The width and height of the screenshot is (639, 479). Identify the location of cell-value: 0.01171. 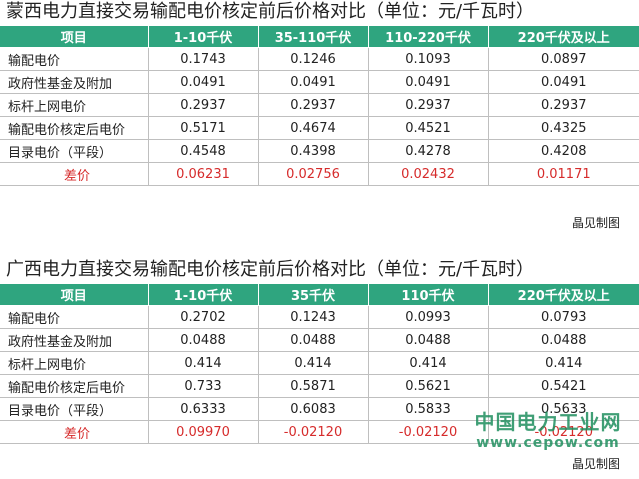
(563, 174).